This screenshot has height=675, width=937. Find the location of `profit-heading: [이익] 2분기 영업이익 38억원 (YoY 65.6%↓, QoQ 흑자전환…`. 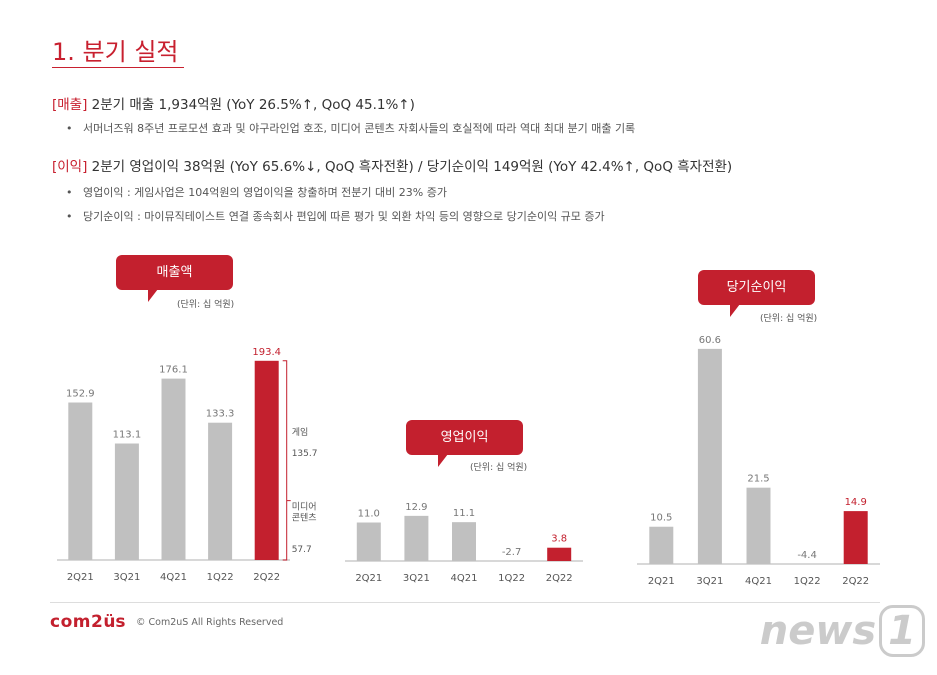

profit-heading: [이익] 2분기 영업이익 38억원 (YoY 65.6%↓, QoQ 흑자전환… is located at coordinates (392, 165).